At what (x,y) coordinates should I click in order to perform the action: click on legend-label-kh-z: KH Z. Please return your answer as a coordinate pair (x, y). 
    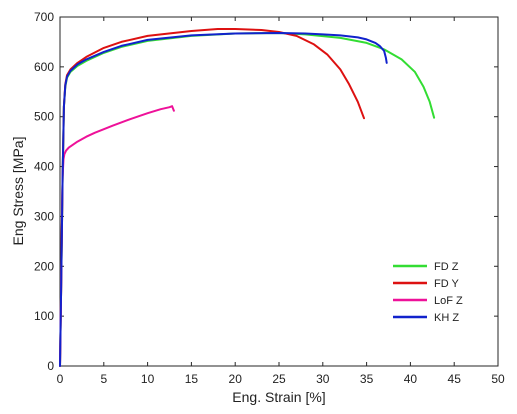
    Looking at the image, I should click on (446, 318).